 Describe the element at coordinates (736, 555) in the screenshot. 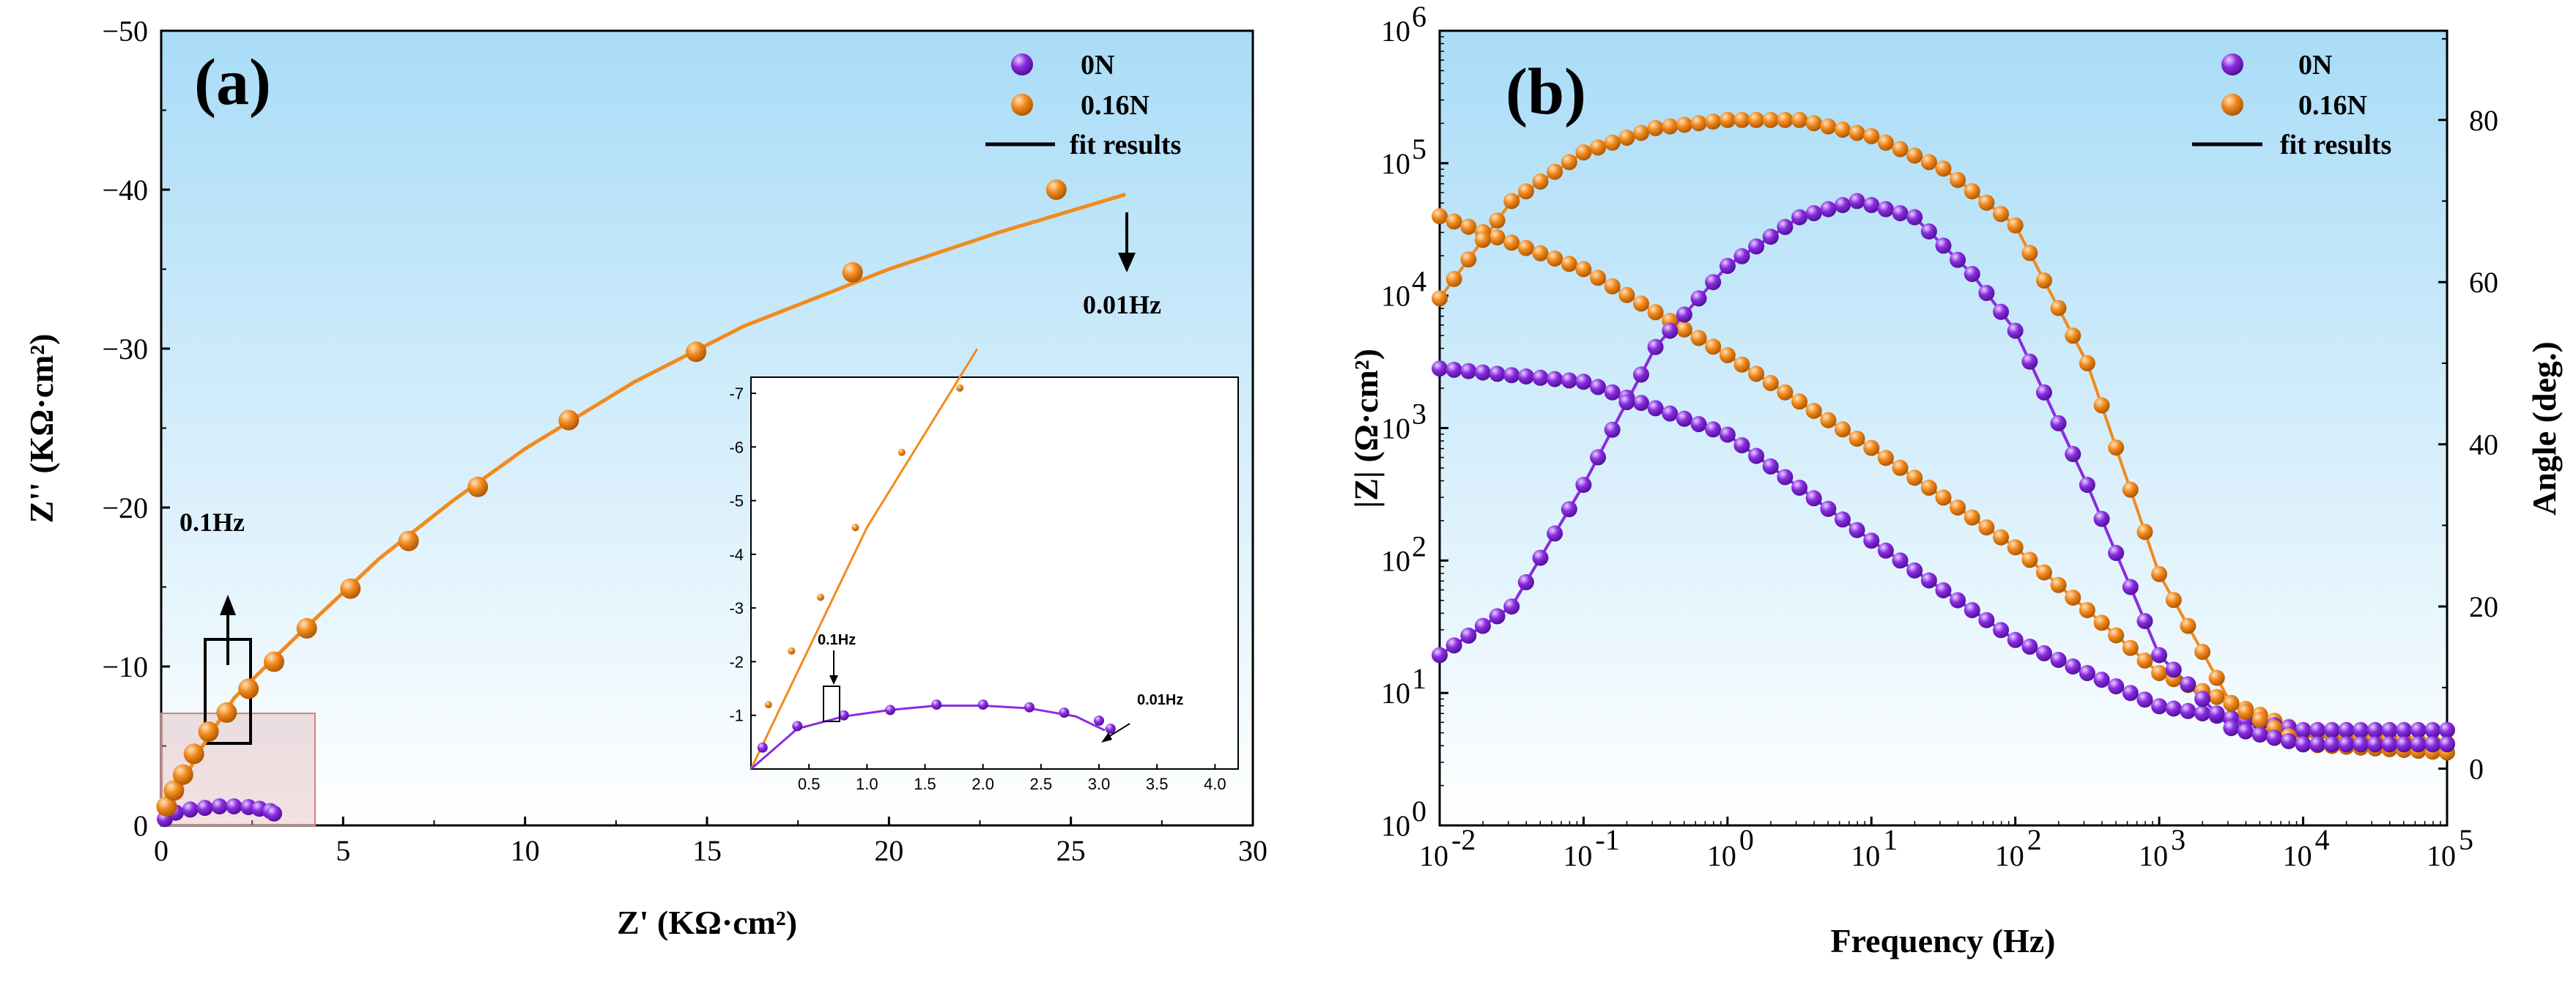

I see `inset-y-tick-label: -4` at that location.